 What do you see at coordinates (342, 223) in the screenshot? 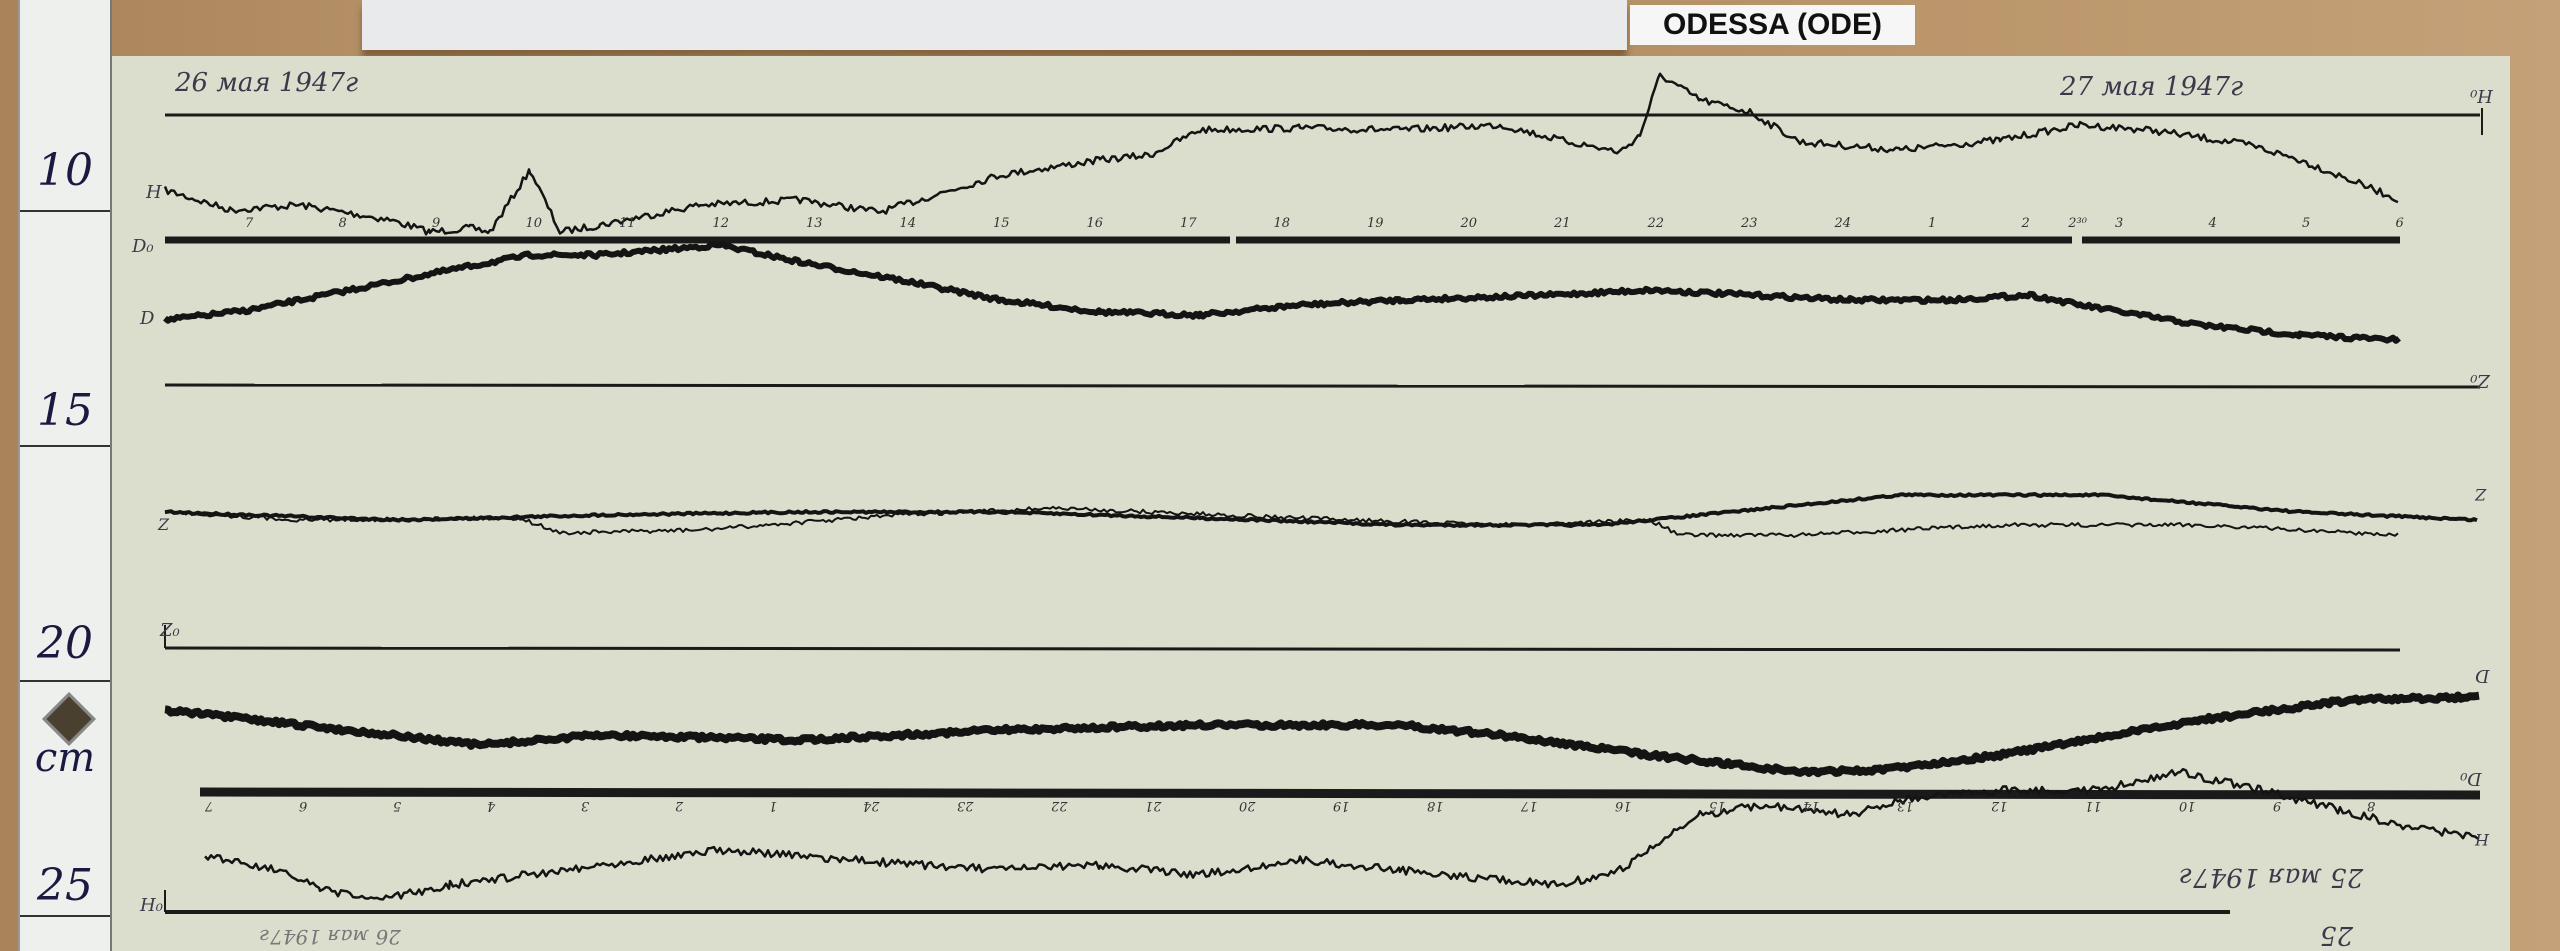
I see `hour-label: 8` at bounding box center [342, 223].